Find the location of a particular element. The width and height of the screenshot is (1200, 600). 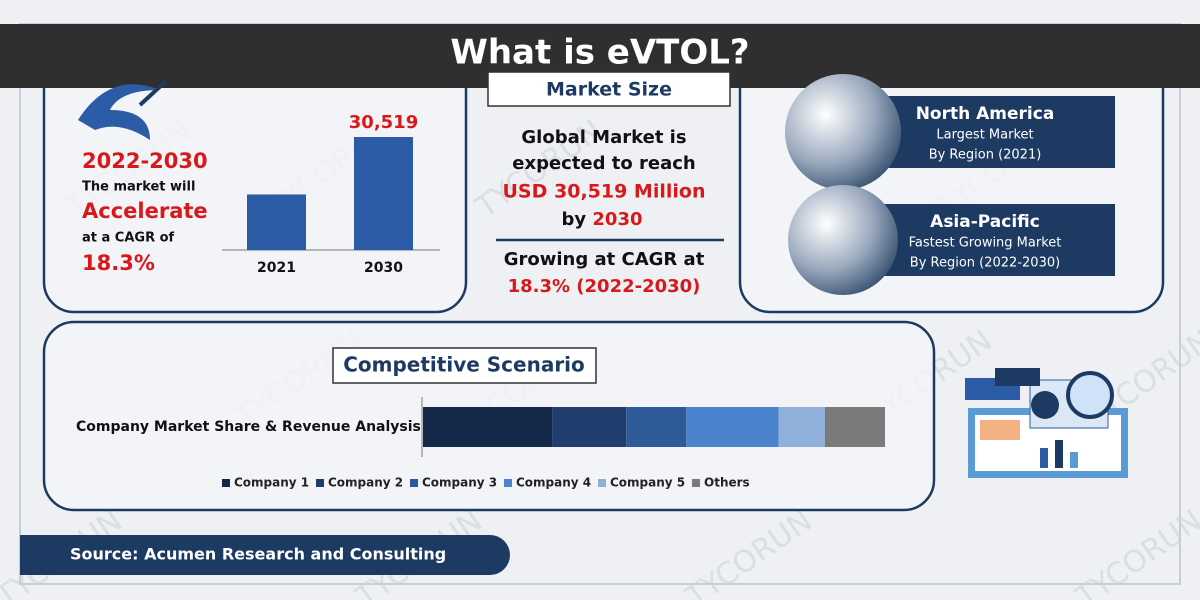

competition-box is located at coordinates (464, 365).